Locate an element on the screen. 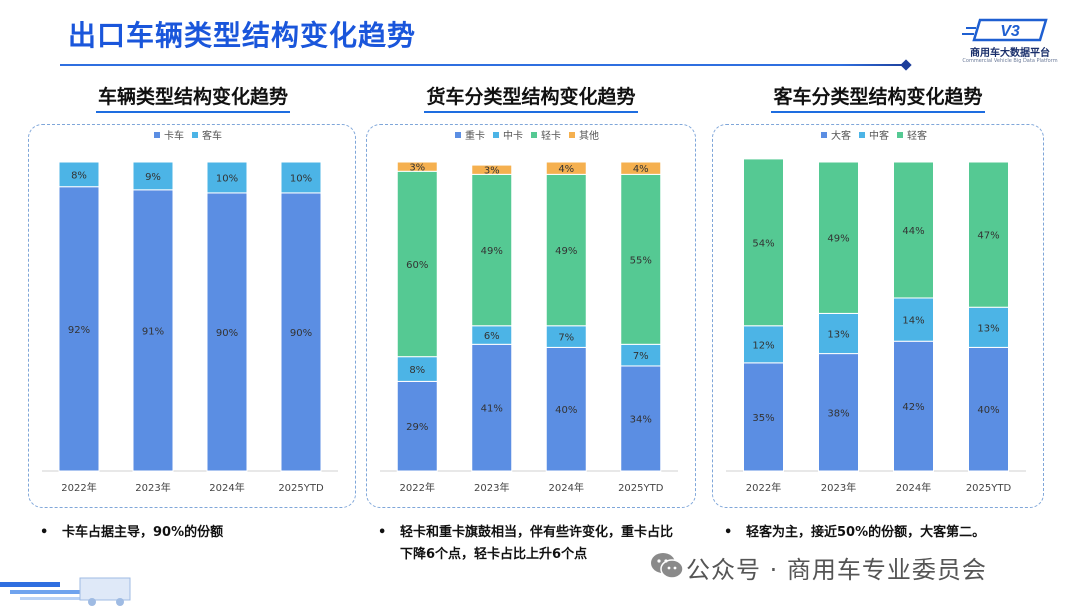 The height and width of the screenshot is (608, 1080). legend-item: 客车 is located at coordinates (207, 135).